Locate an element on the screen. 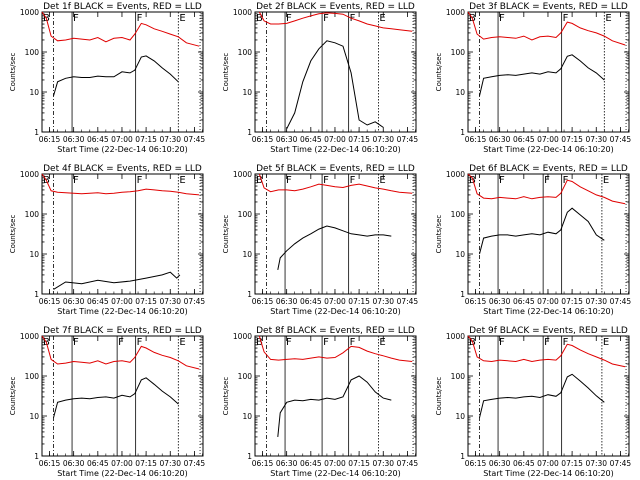 The image size is (640, 480). panel-title: Det 3f BLACK = Events, RED = LLD is located at coordinates (548, 7).